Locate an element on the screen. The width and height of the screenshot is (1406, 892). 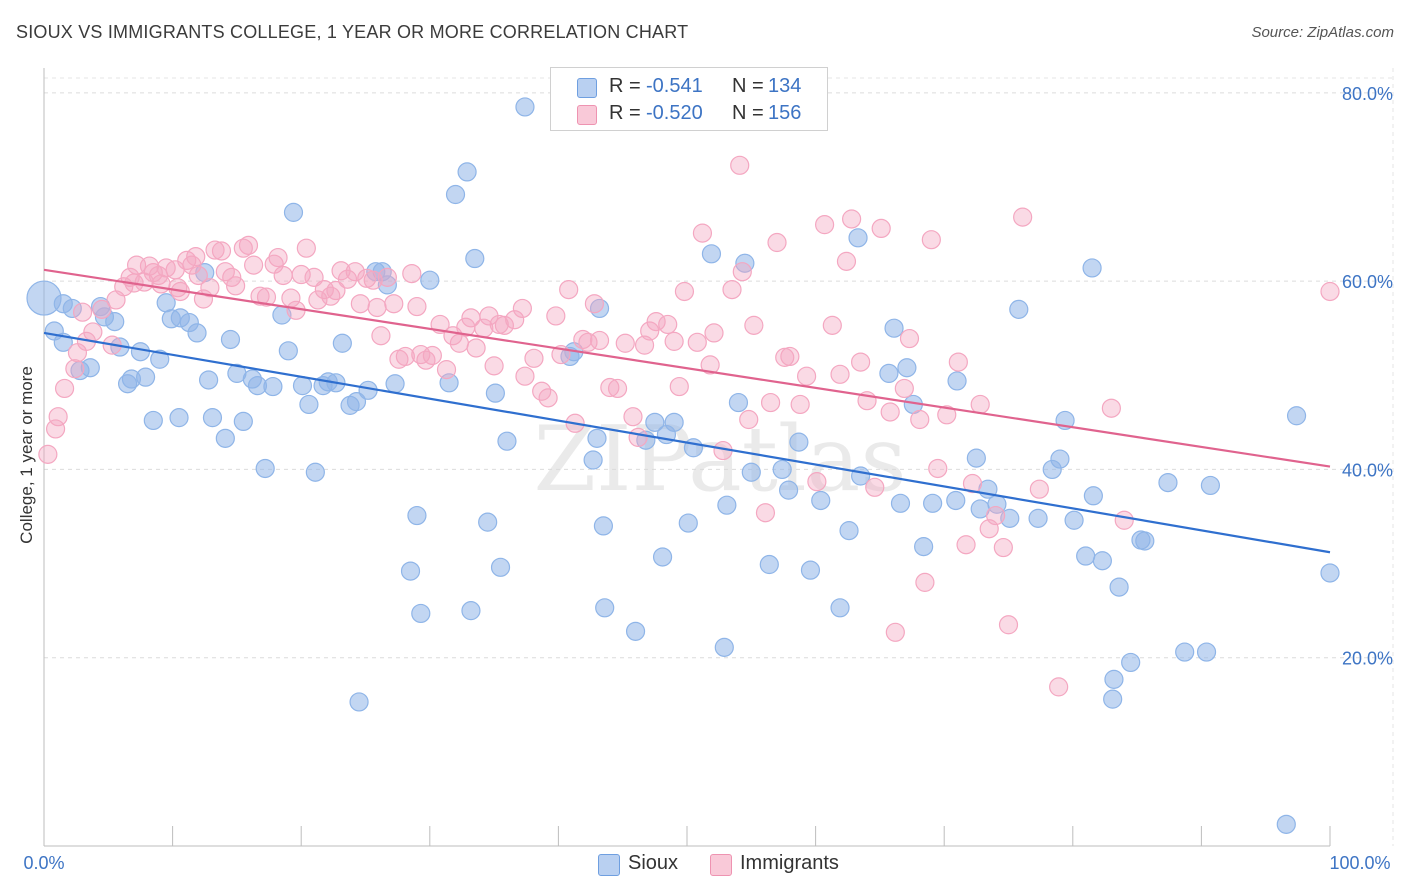
immigrants-legend-label: Immigrants is located at coordinates (789, 863).